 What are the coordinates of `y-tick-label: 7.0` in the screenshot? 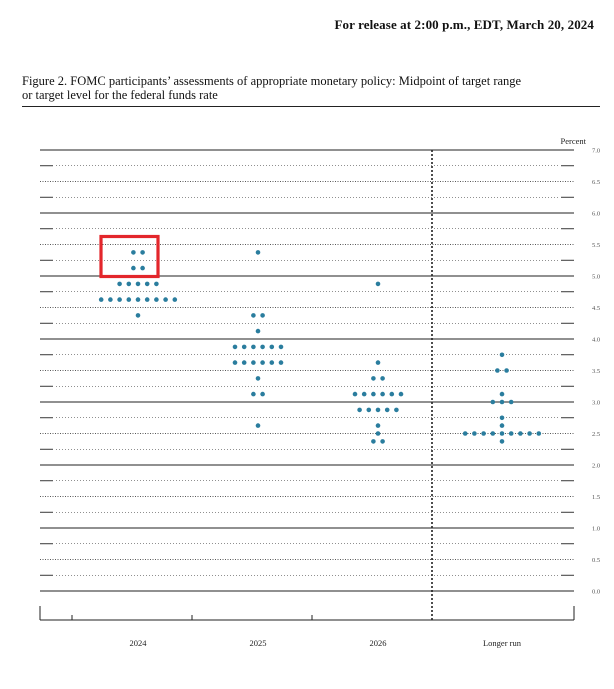 It's located at (596, 151).